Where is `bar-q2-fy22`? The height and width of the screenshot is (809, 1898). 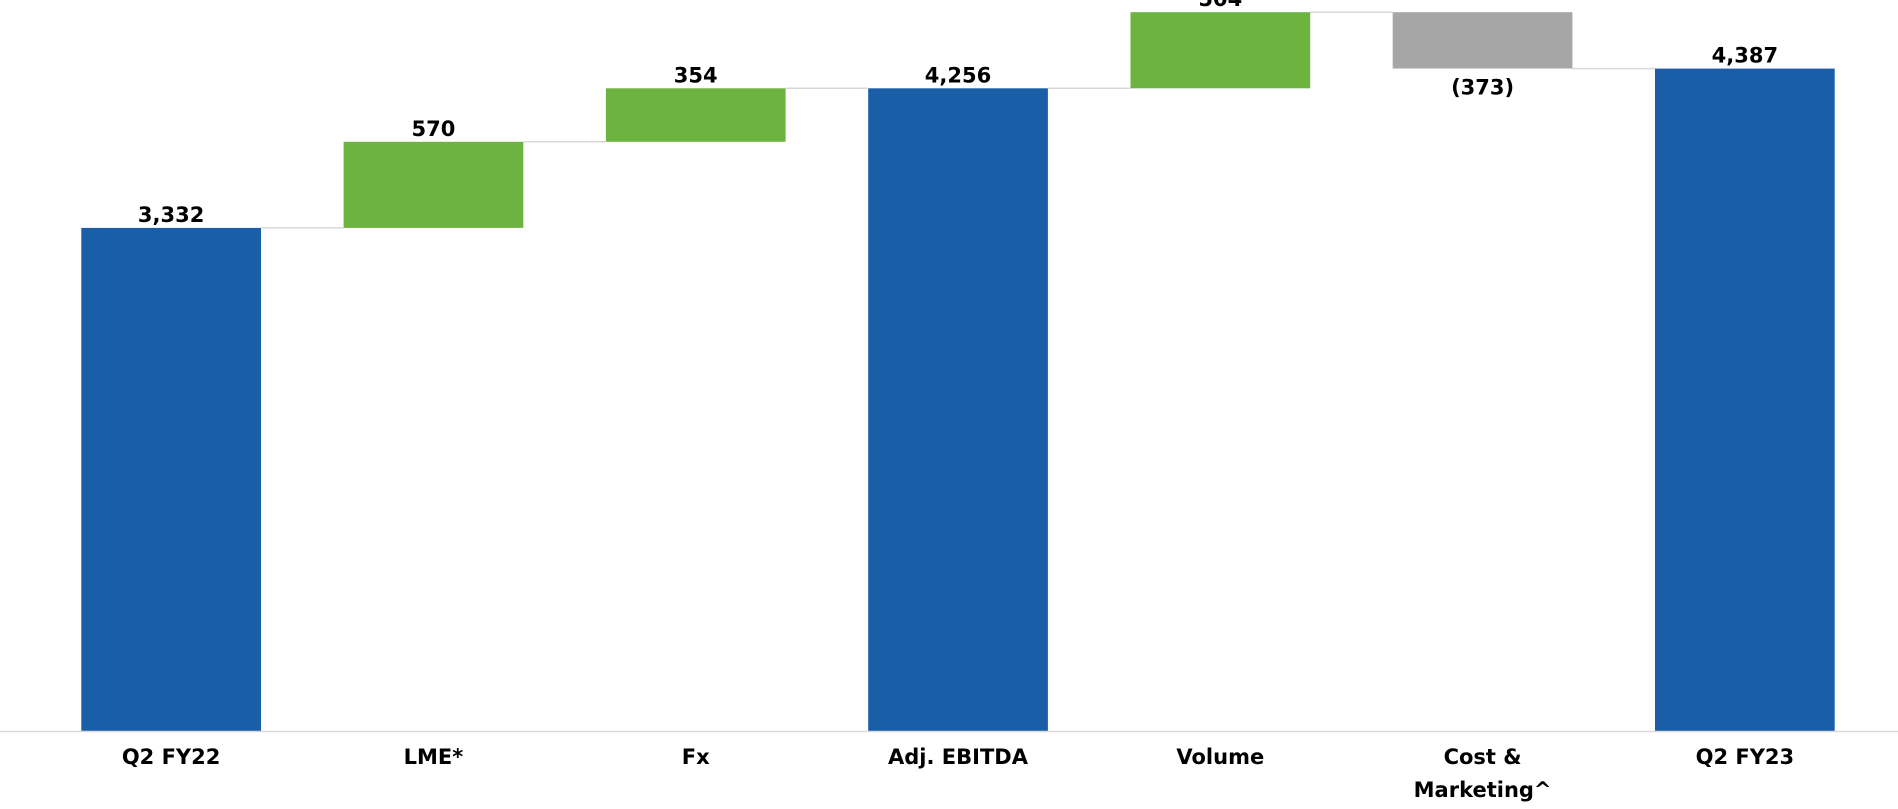
bar-q2-fy22 is located at coordinates (171, 479).